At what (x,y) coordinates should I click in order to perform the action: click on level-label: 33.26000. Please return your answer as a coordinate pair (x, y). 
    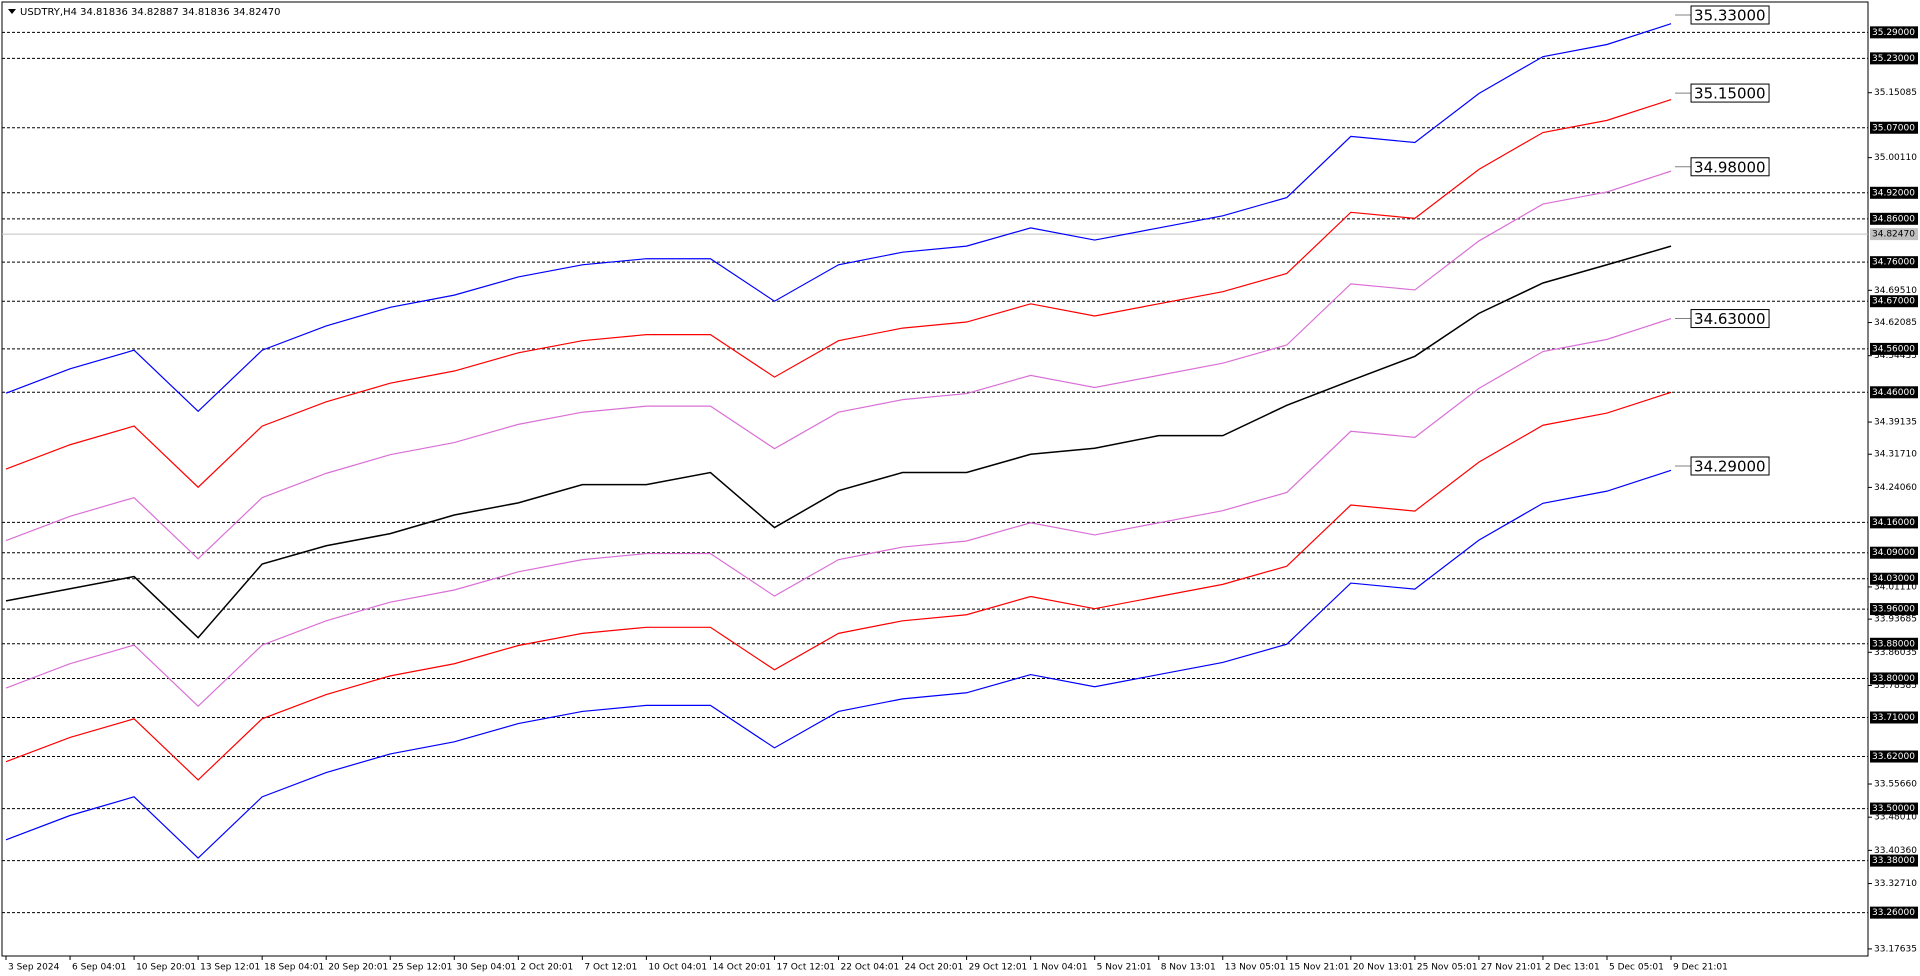
    Looking at the image, I should click on (1893, 913).